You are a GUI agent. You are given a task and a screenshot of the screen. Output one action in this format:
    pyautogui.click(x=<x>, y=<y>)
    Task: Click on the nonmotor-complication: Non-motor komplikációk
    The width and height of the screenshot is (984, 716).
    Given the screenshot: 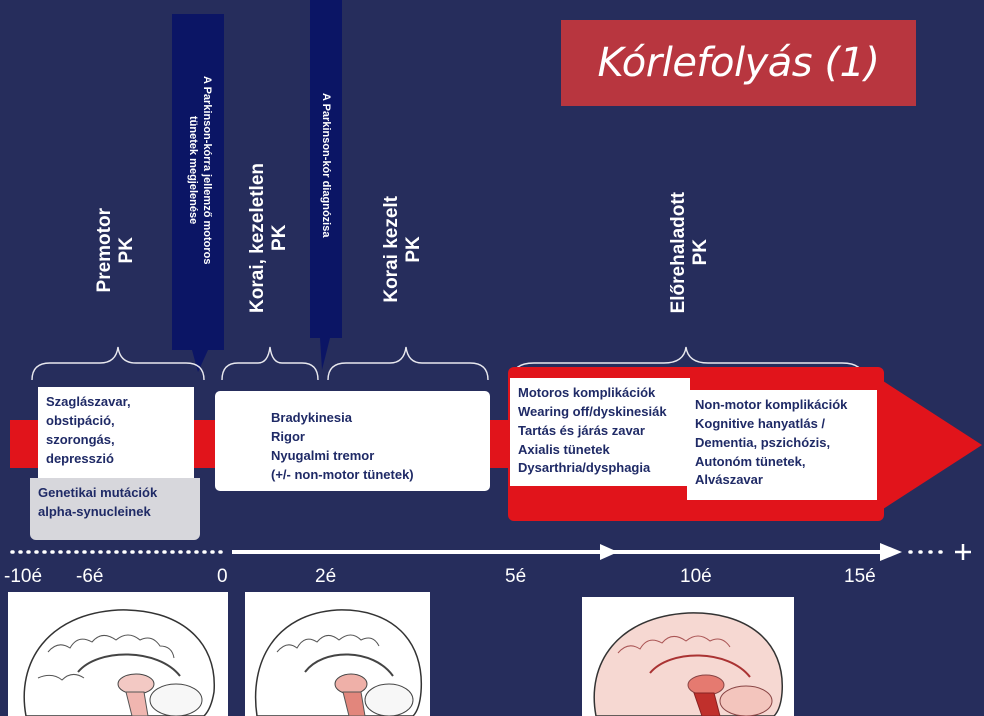 What is the action you would take?
    pyautogui.click(x=771, y=404)
    